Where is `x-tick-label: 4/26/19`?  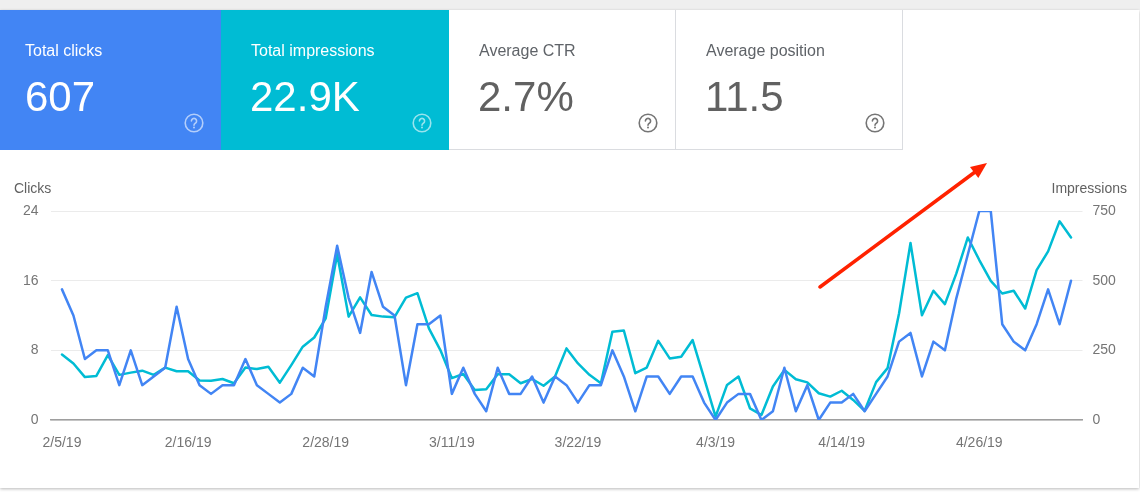
x-tick-label: 4/26/19 is located at coordinates (979, 442).